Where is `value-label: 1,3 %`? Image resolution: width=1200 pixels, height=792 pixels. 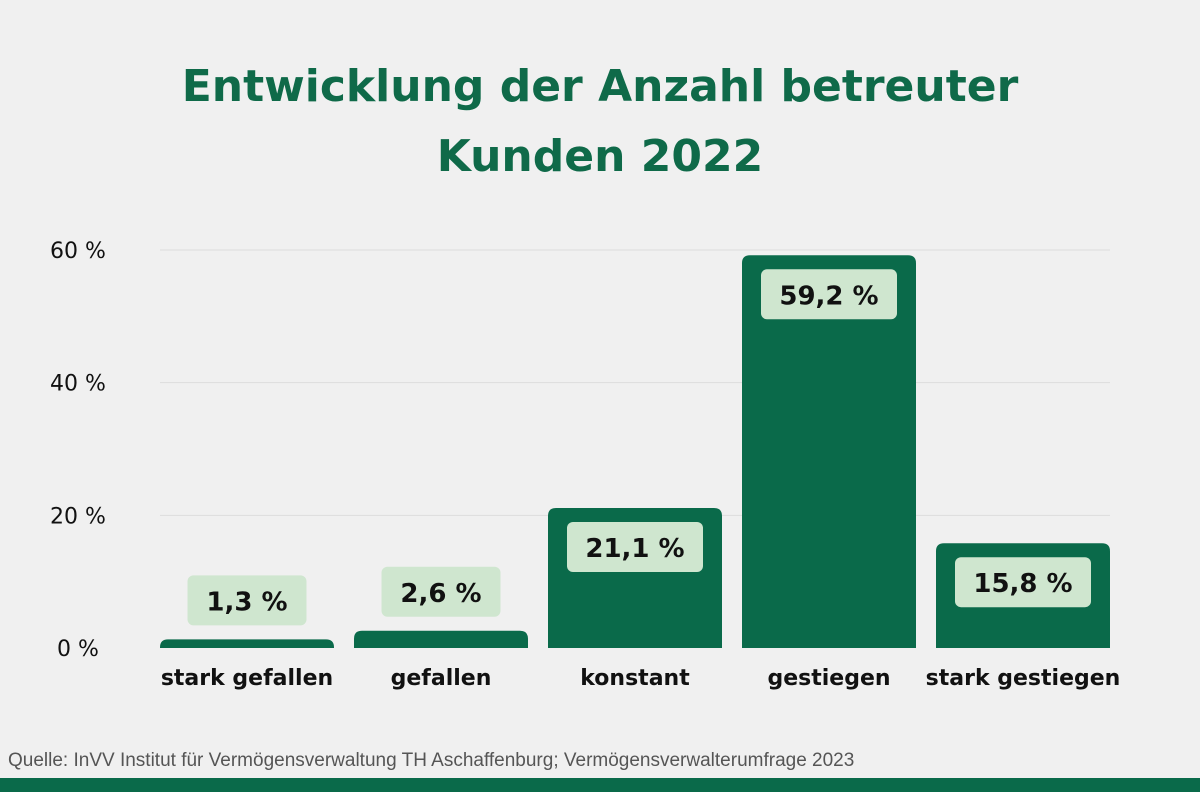
value-label: 1,3 % is located at coordinates (246, 602).